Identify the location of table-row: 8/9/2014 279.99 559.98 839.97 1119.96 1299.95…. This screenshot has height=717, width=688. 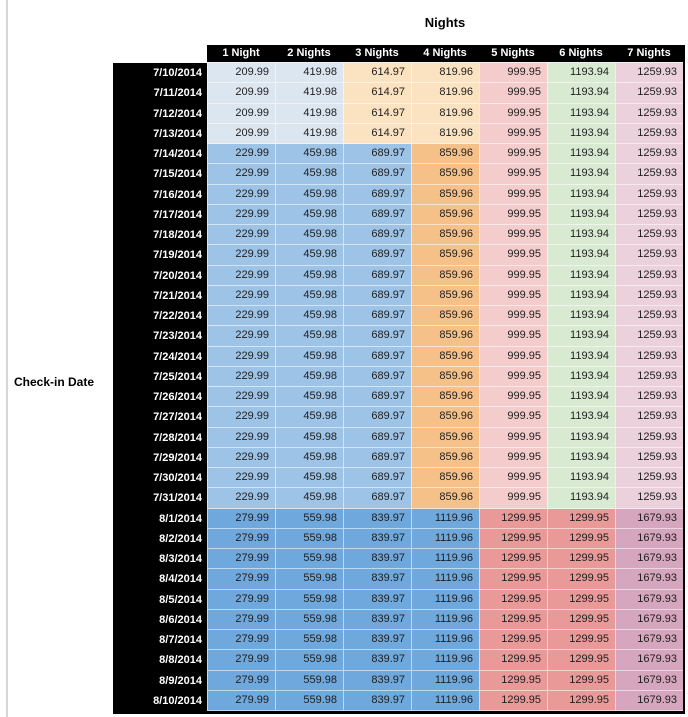
(398, 680).